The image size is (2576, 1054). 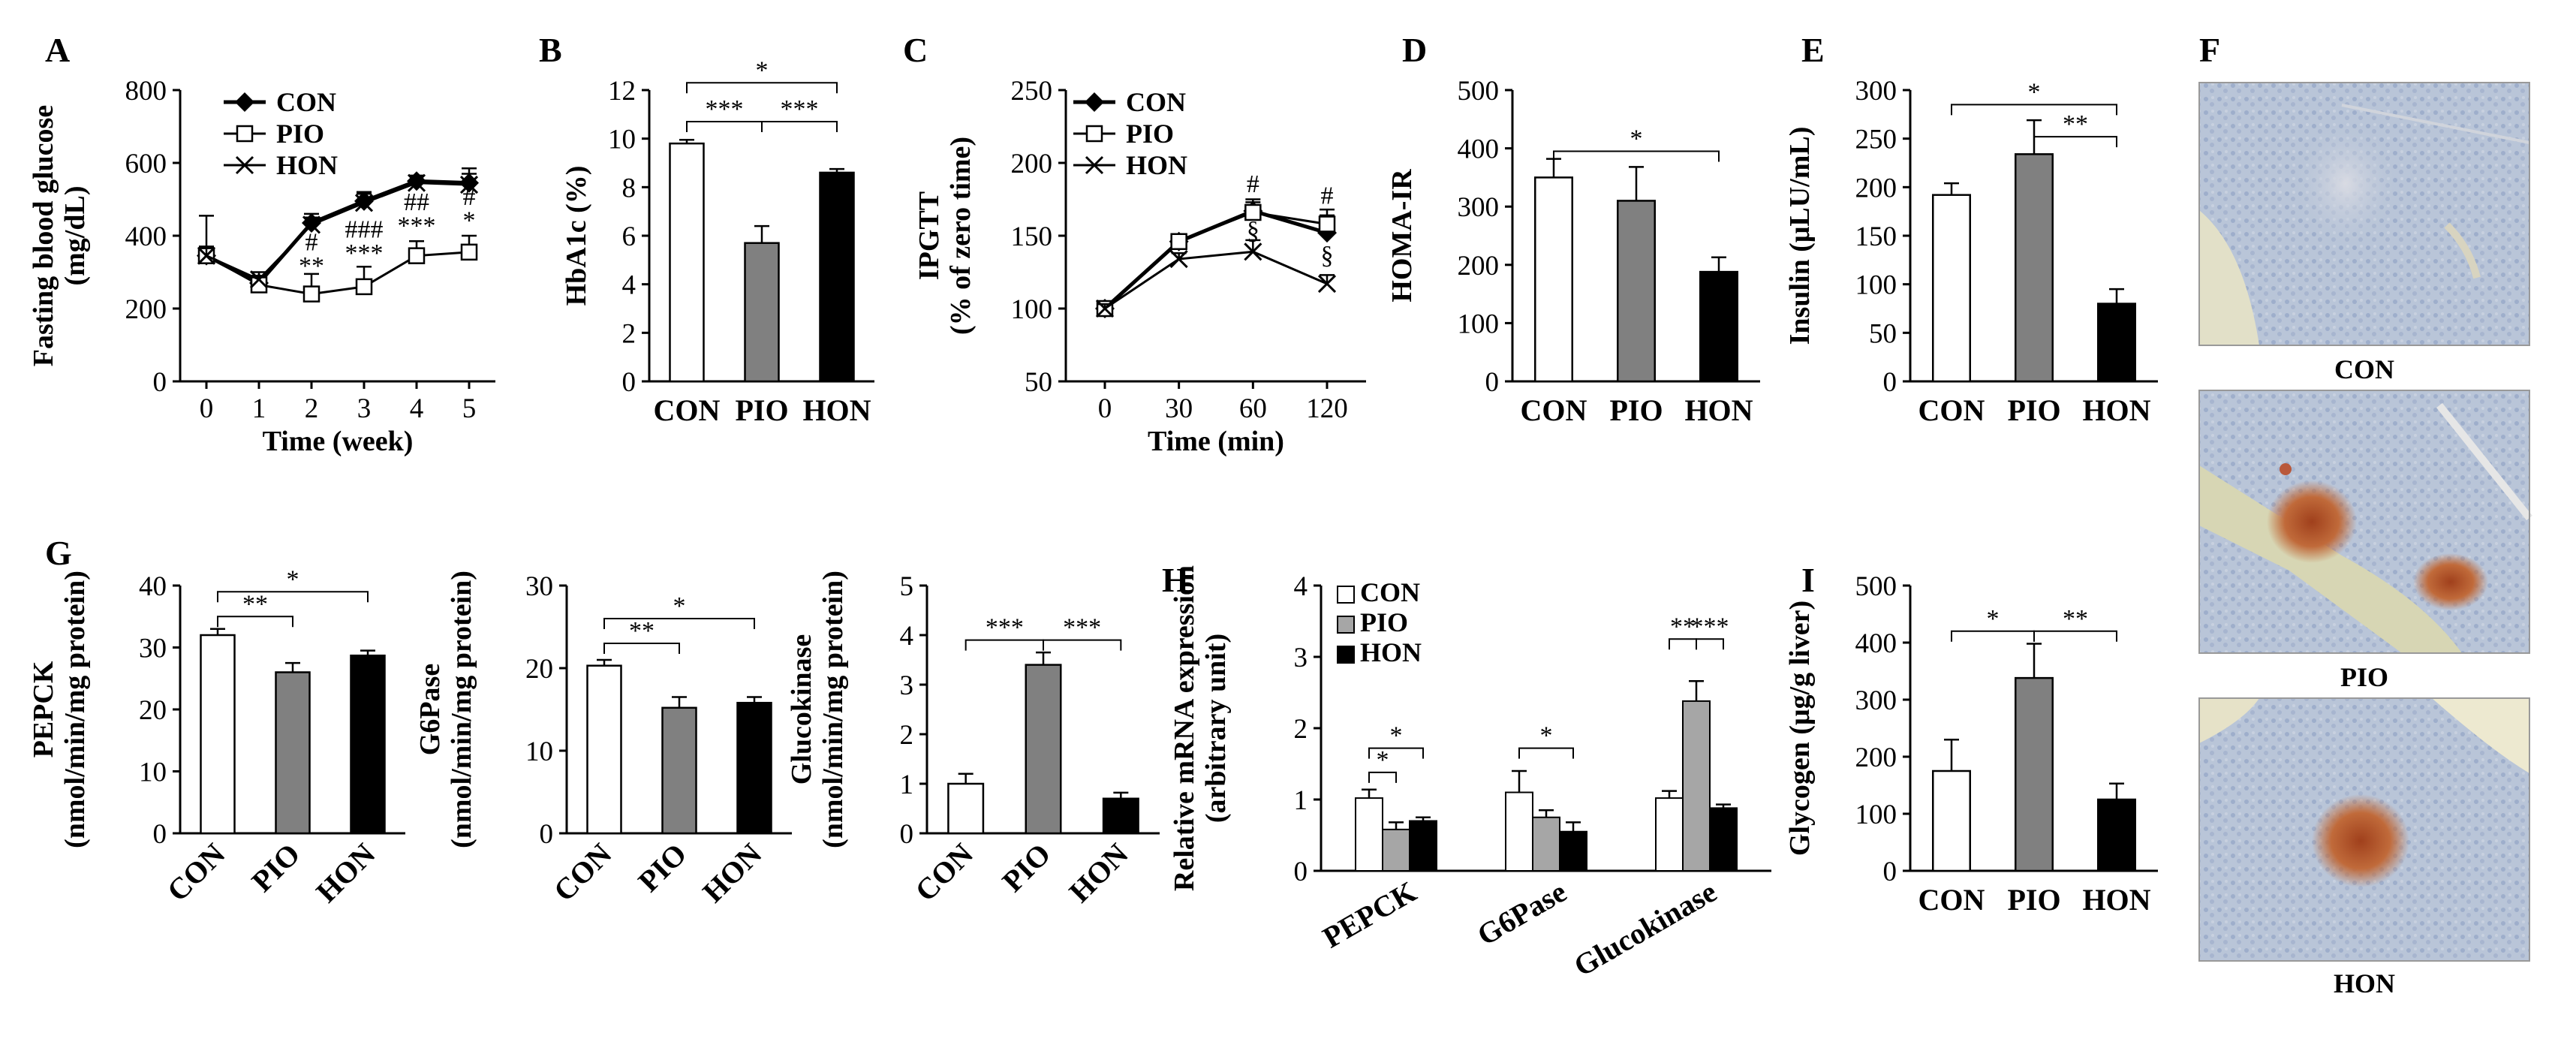 What do you see at coordinates (1026, 868) in the screenshot?
I see `x-tick-label: PIO` at bounding box center [1026, 868].